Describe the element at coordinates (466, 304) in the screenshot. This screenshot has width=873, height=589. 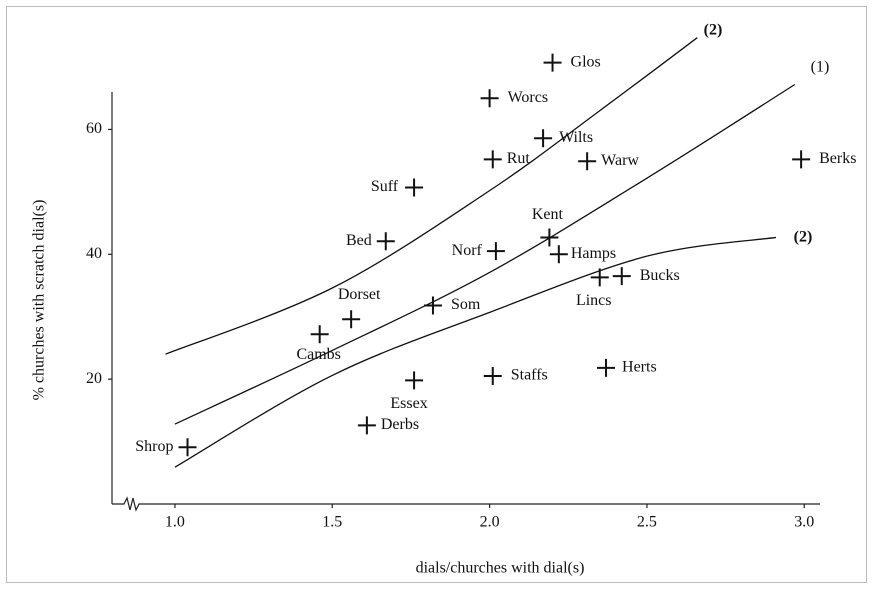
I see `point-label: Som` at that location.